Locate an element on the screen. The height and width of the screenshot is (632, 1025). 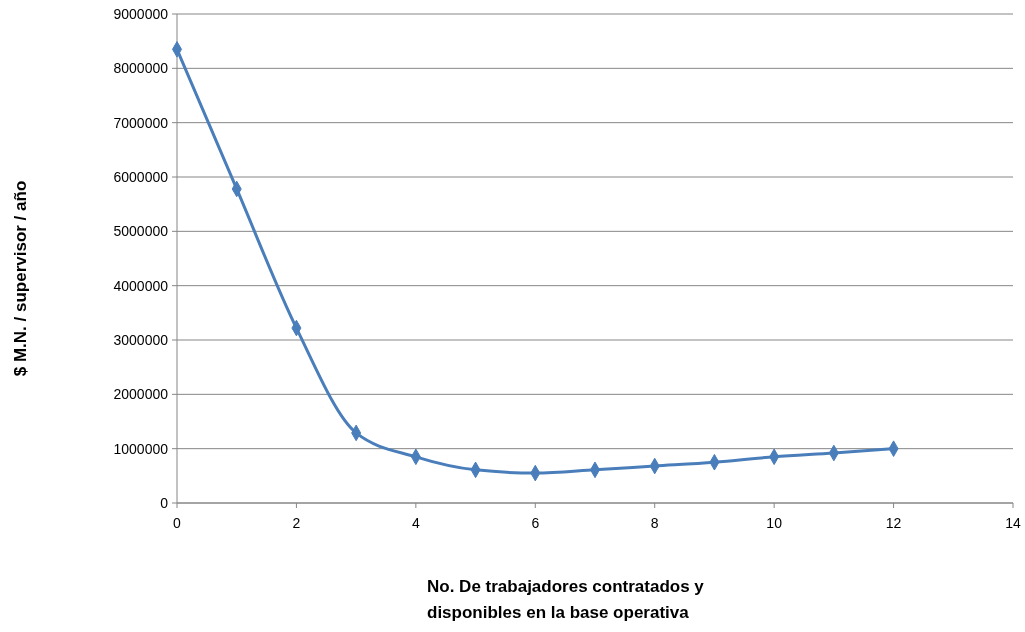
y-tick-label: 9000000 is located at coordinates (141, 13).